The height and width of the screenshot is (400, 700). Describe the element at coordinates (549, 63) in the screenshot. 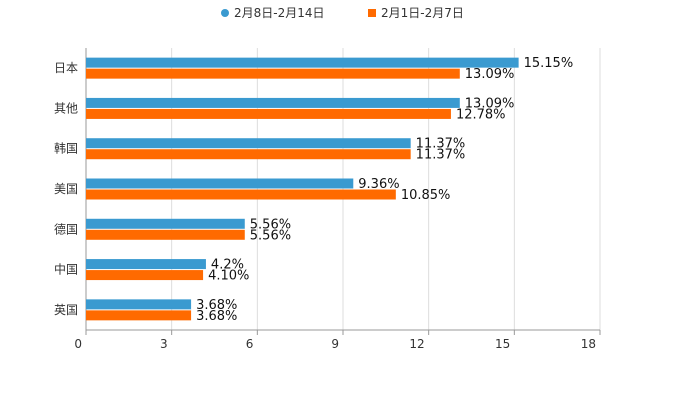

I see `data-label-series-1-0: 15.15%` at that location.